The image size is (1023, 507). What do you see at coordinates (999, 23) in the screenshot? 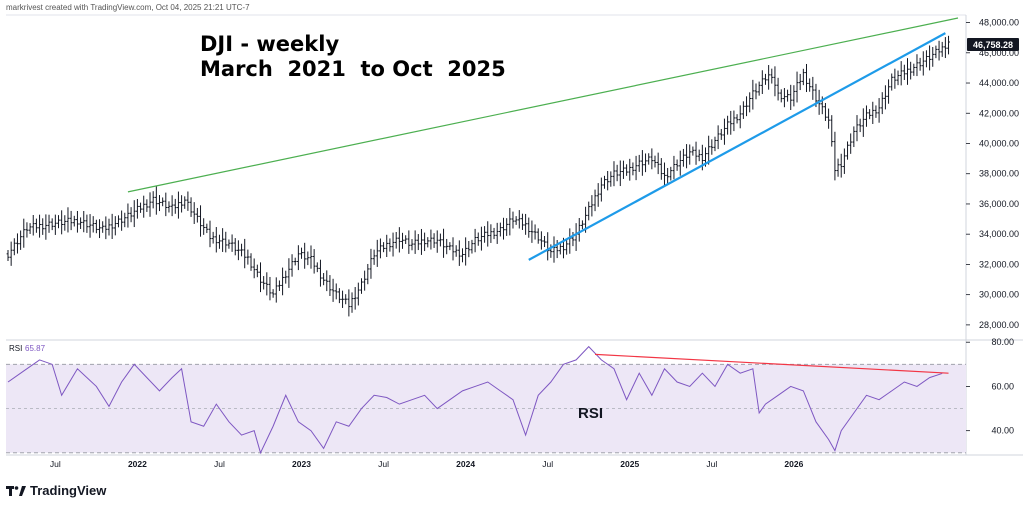
I see `price-tick-label: 48,000.00` at bounding box center [999, 23].